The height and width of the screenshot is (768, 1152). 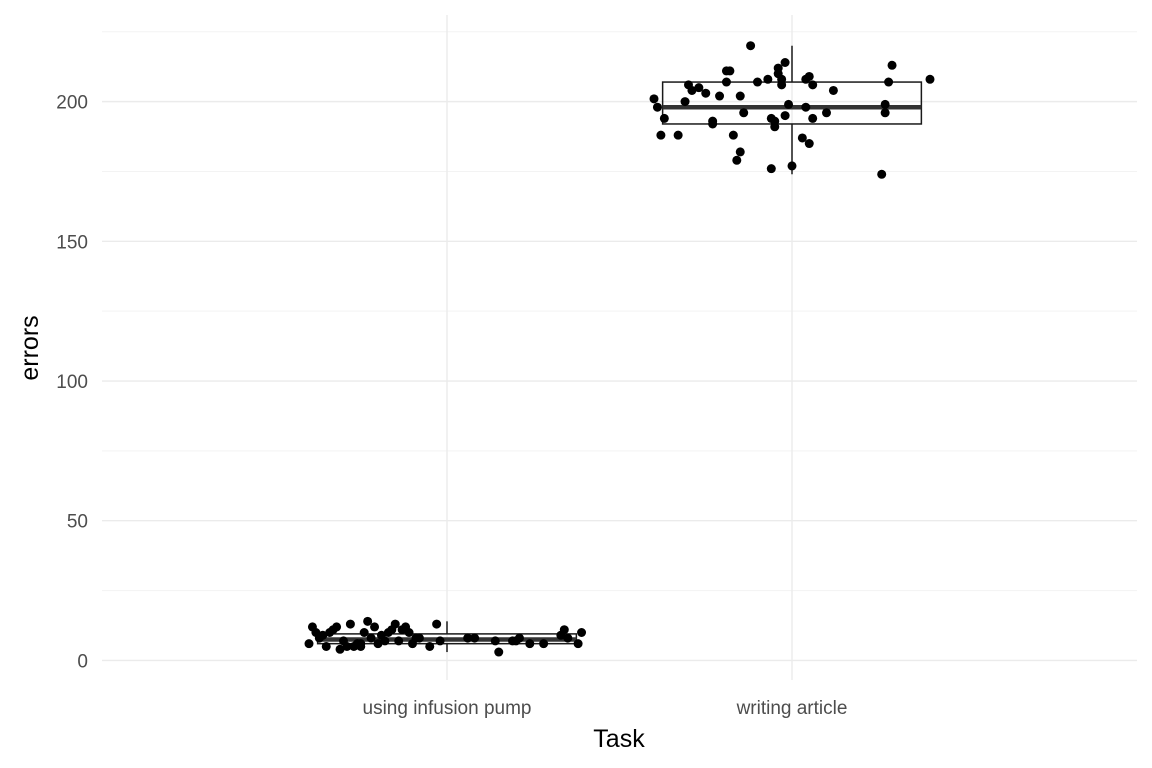 What do you see at coordinates (447, 708) in the screenshot?
I see `x-tick-label: using infusion pump` at bounding box center [447, 708].